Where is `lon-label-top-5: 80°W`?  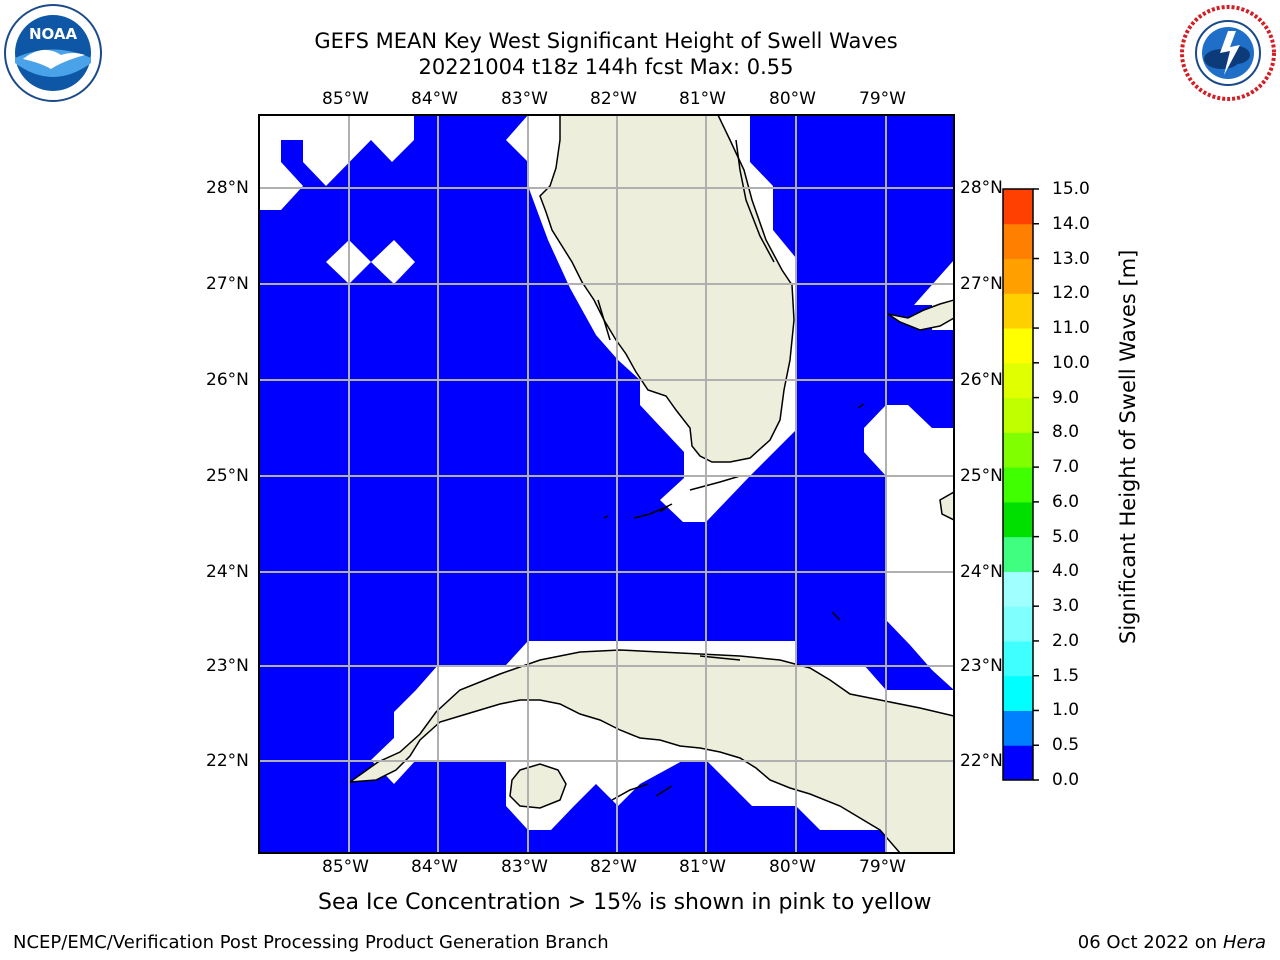 lon-label-top-5: 80°W is located at coordinates (792, 99).